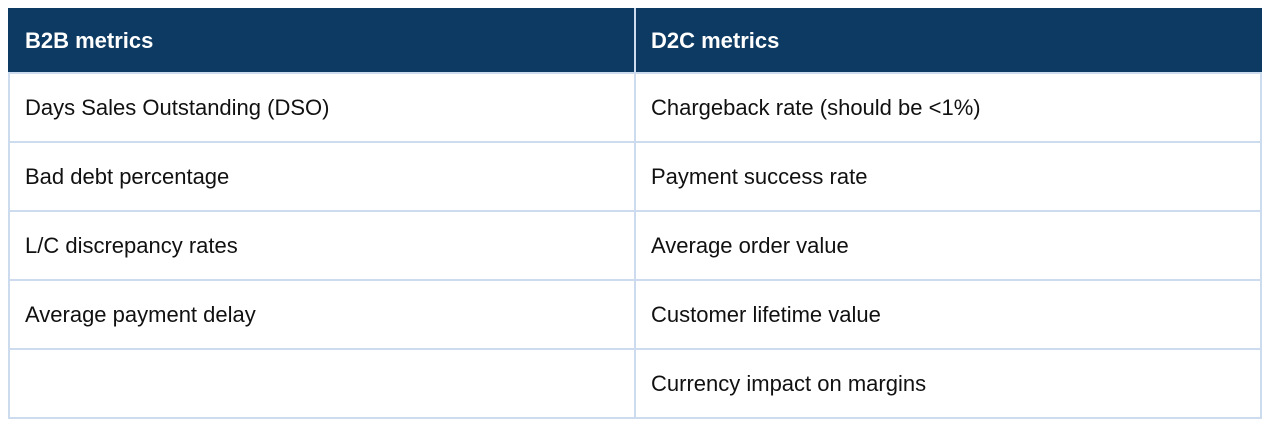 The height and width of the screenshot is (430, 1270). I want to click on column-header-d2c-metrics: D2C metrics, so click(948, 41).